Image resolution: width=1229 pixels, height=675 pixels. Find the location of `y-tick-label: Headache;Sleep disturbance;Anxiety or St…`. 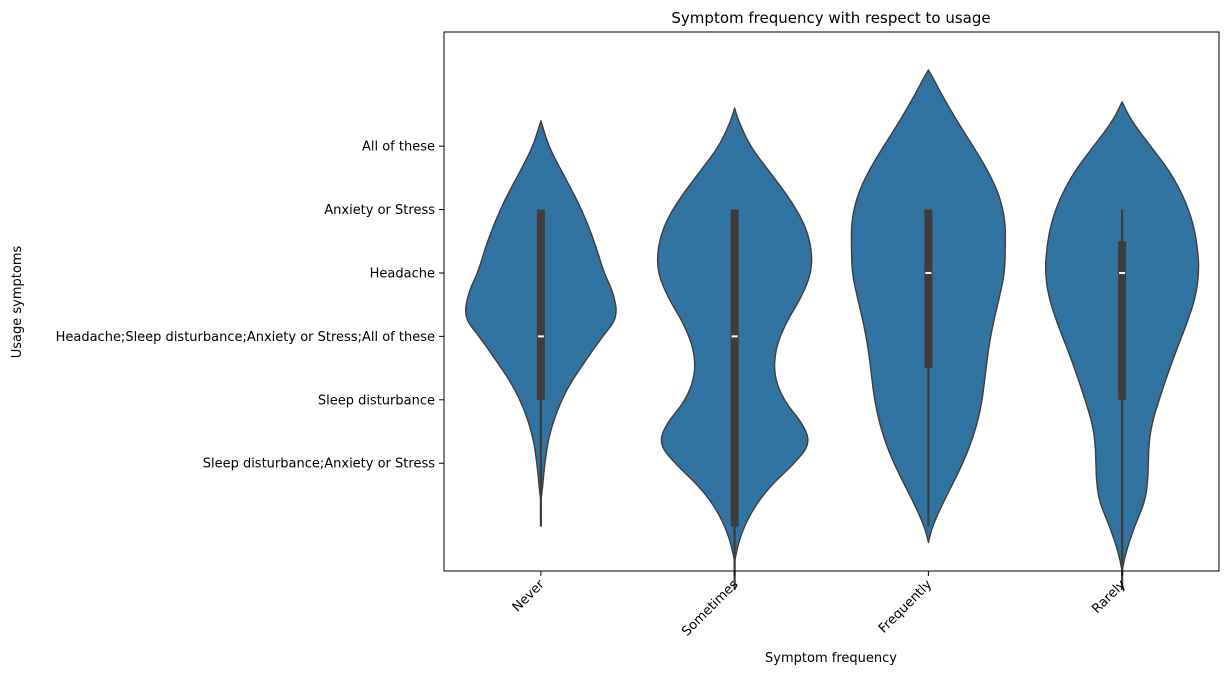

y-tick-label: Headache;Sleep disturbance;Anxiety or St… is located at coordinates (245, 337).